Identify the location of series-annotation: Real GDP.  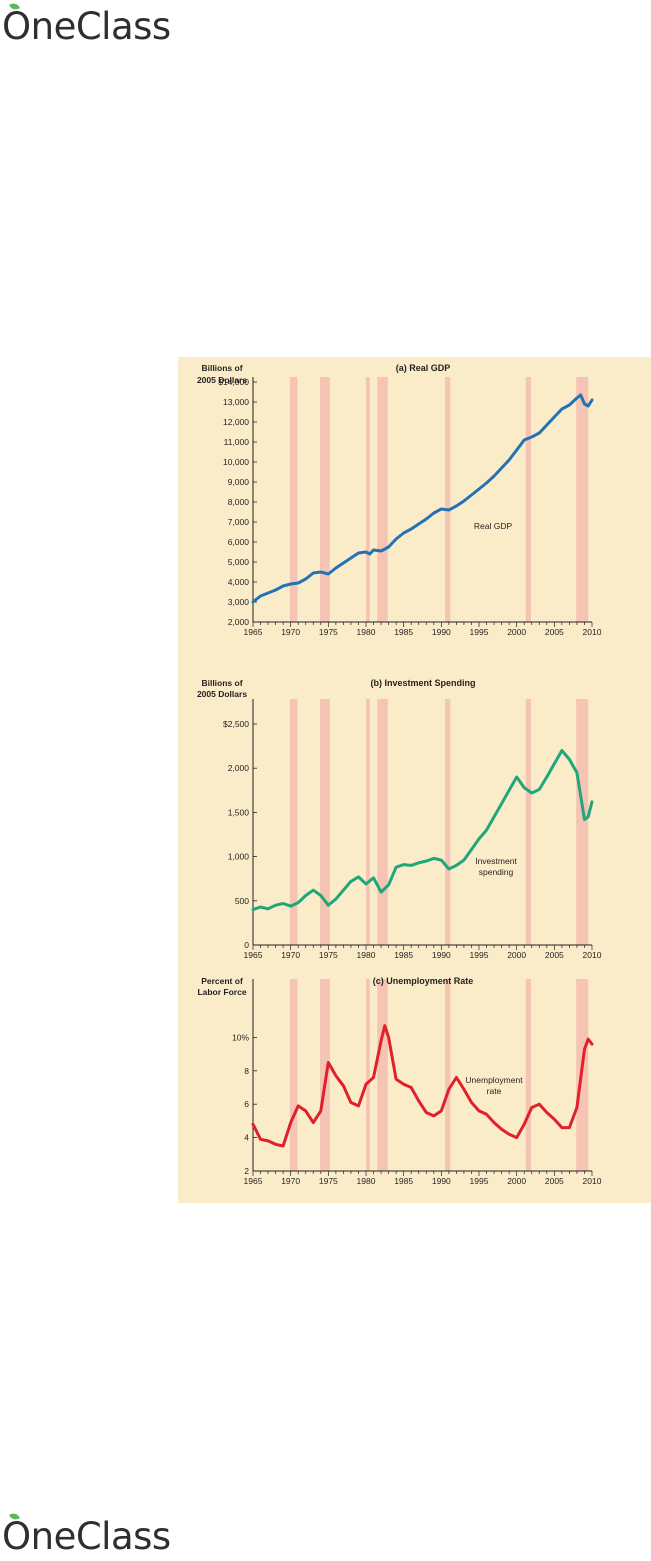
(493, 526).